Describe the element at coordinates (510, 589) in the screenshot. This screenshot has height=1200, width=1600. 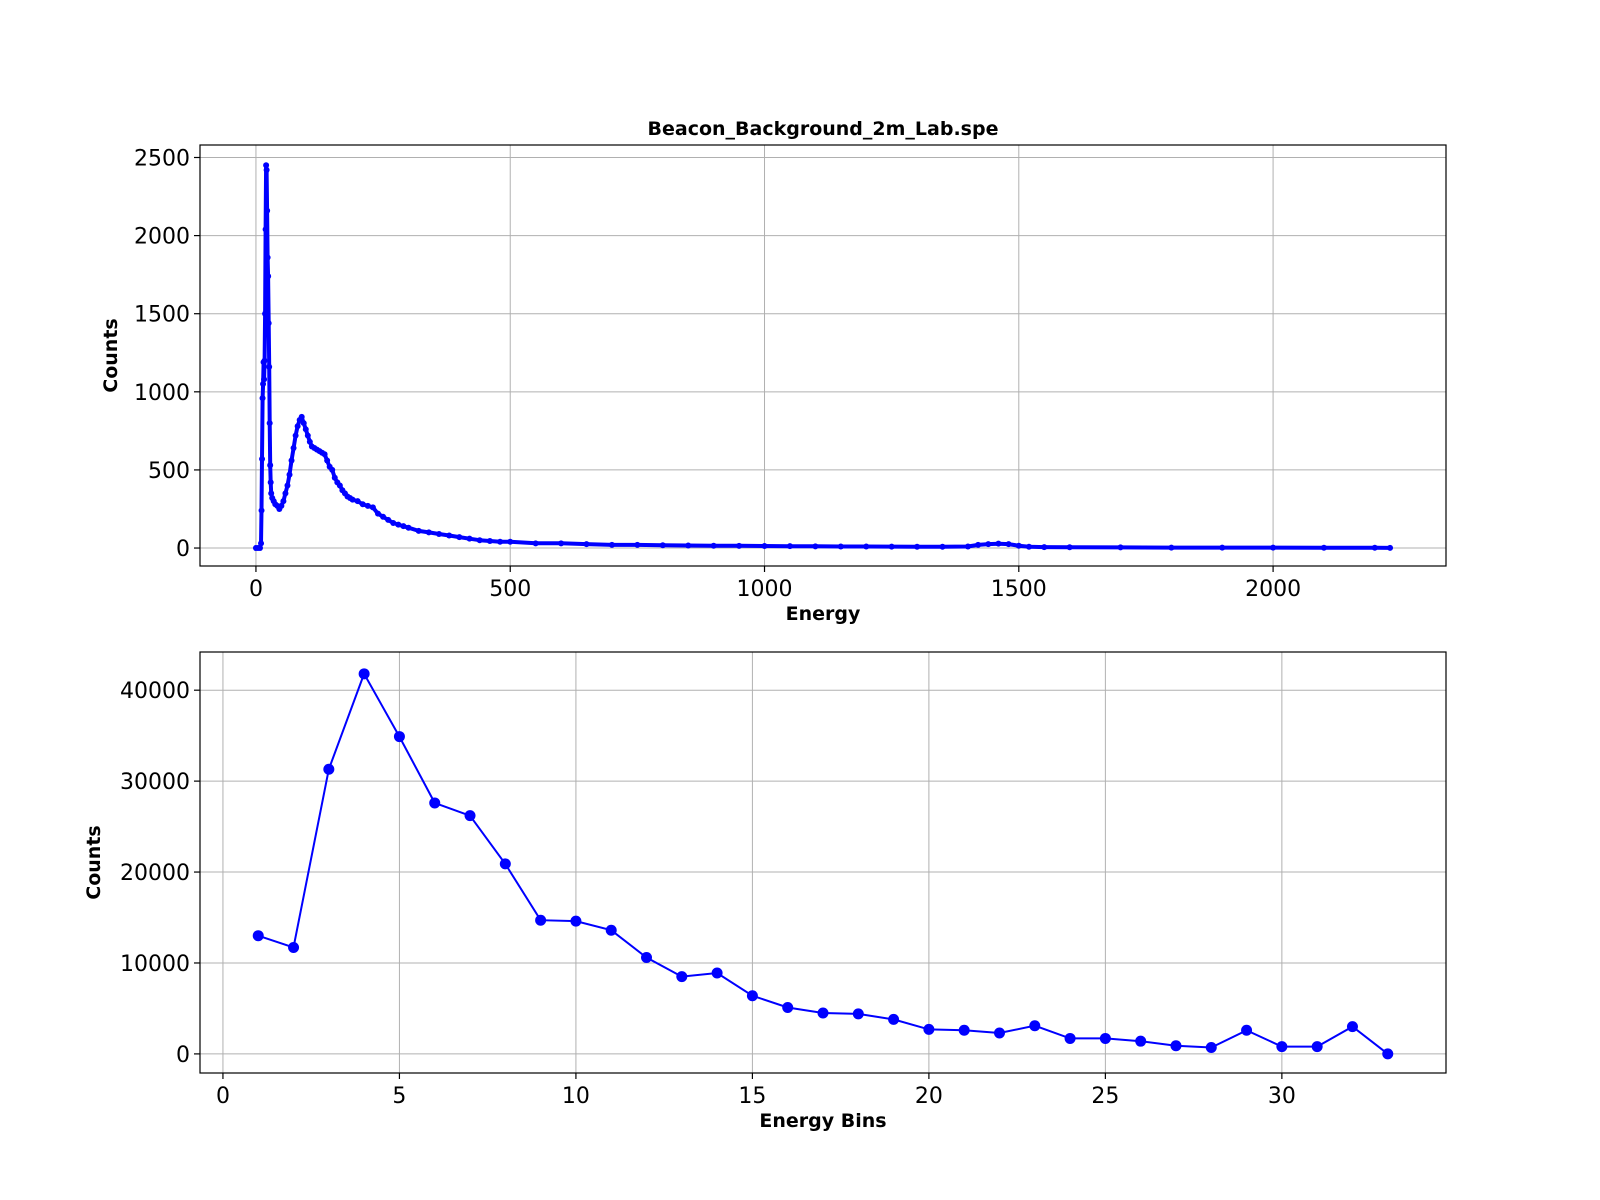
I see `spectrum-x-tick-label: 500` at that location.